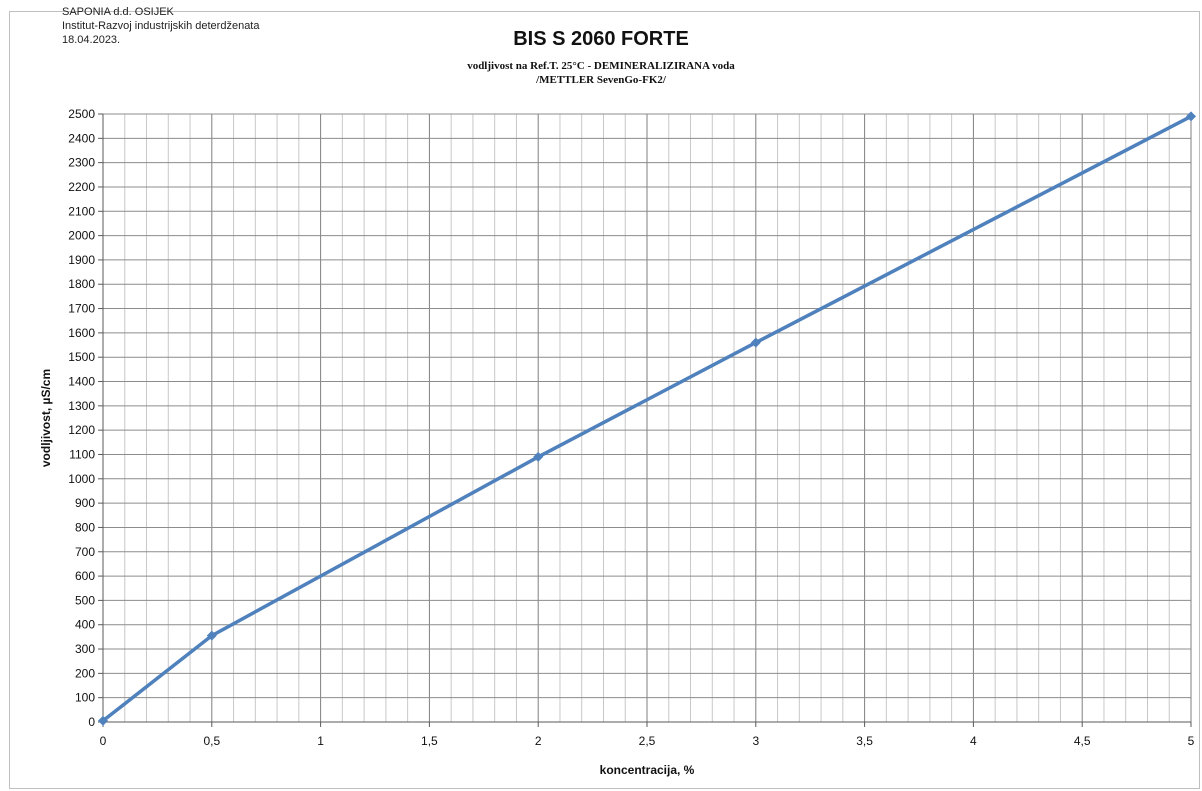 The height and width of the screenshot is (791, 1202). Describe the element at coordinates (973, 741) in the screenshot. I see `x-tick-label: 4` at that location.